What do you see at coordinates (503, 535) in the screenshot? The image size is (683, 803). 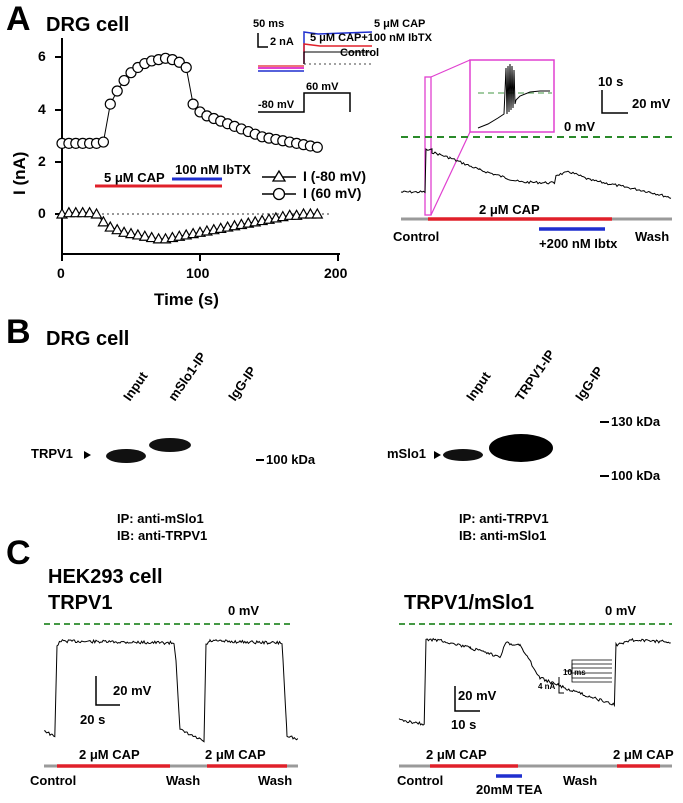 I see `right-ib: IB: anti-mSlo1` at bounding box center [503, 535].